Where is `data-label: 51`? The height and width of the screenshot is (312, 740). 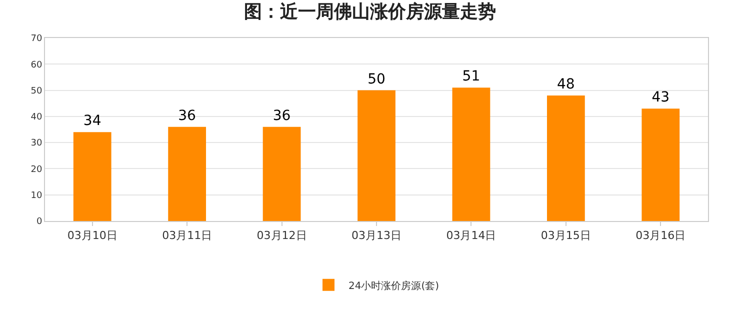
data-label: 51 is located at coordinates (471, 76).